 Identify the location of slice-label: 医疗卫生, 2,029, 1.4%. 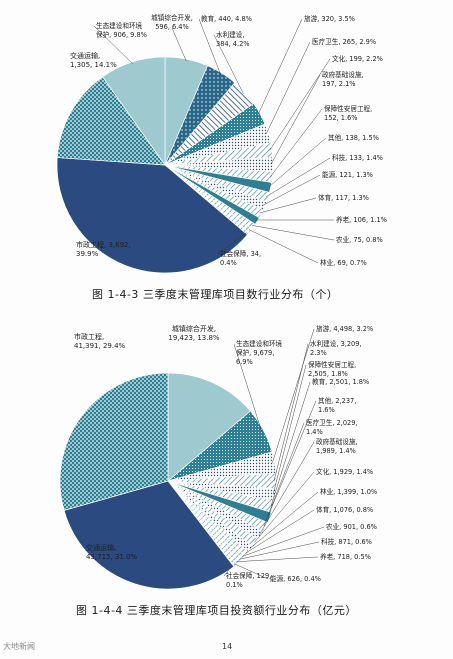
(332, 427).